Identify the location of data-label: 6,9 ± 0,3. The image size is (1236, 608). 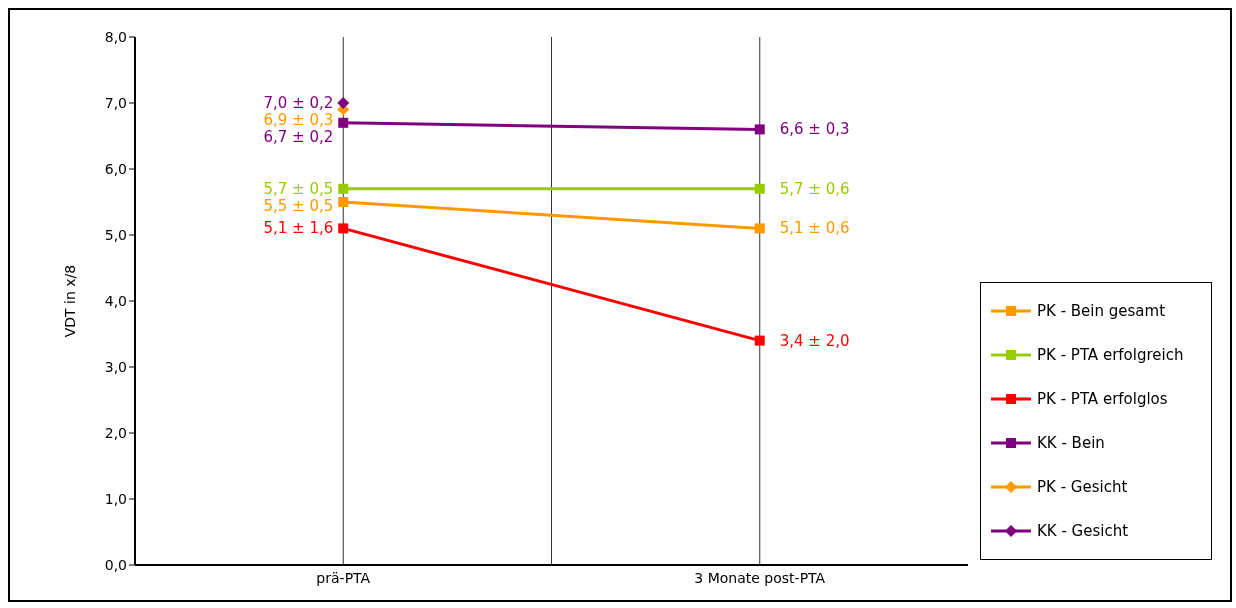
(298, 120).